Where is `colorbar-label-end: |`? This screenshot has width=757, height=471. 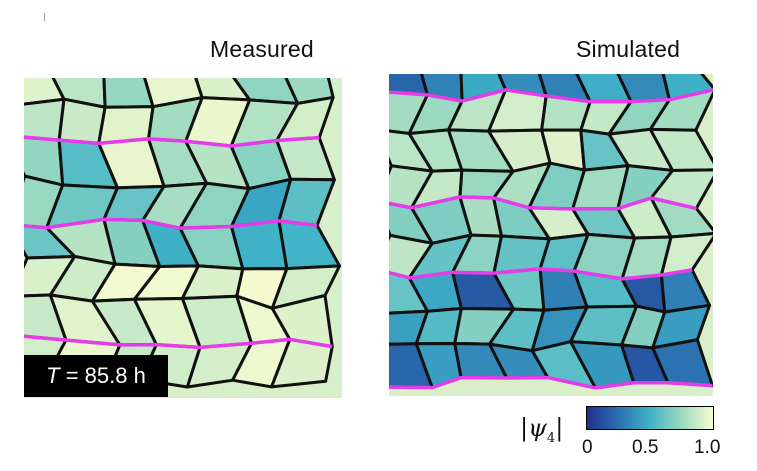 colorbar-label-end: | is located at coordinates (559, 428).